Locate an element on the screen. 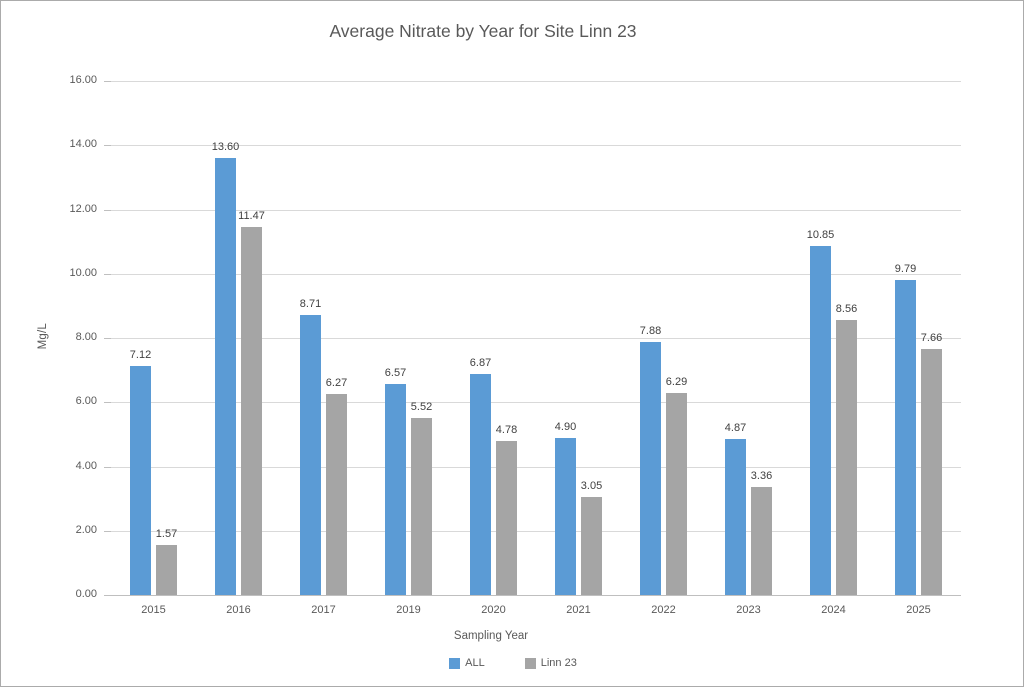  x-tick-label-2019: 2019 is located at coordinates (408, 610).